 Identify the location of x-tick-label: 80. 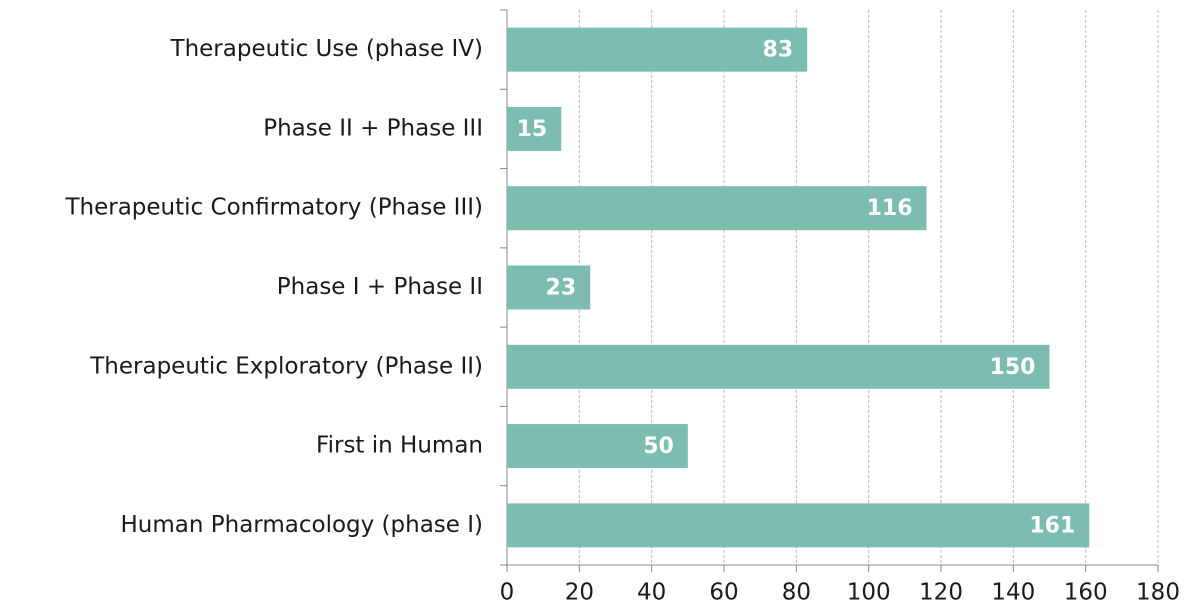
(796, 593).